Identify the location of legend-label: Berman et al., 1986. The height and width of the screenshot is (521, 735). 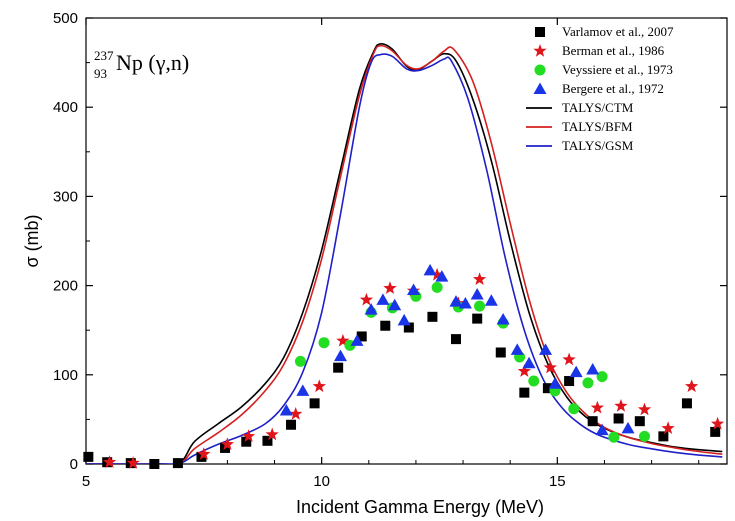
(613, 50).